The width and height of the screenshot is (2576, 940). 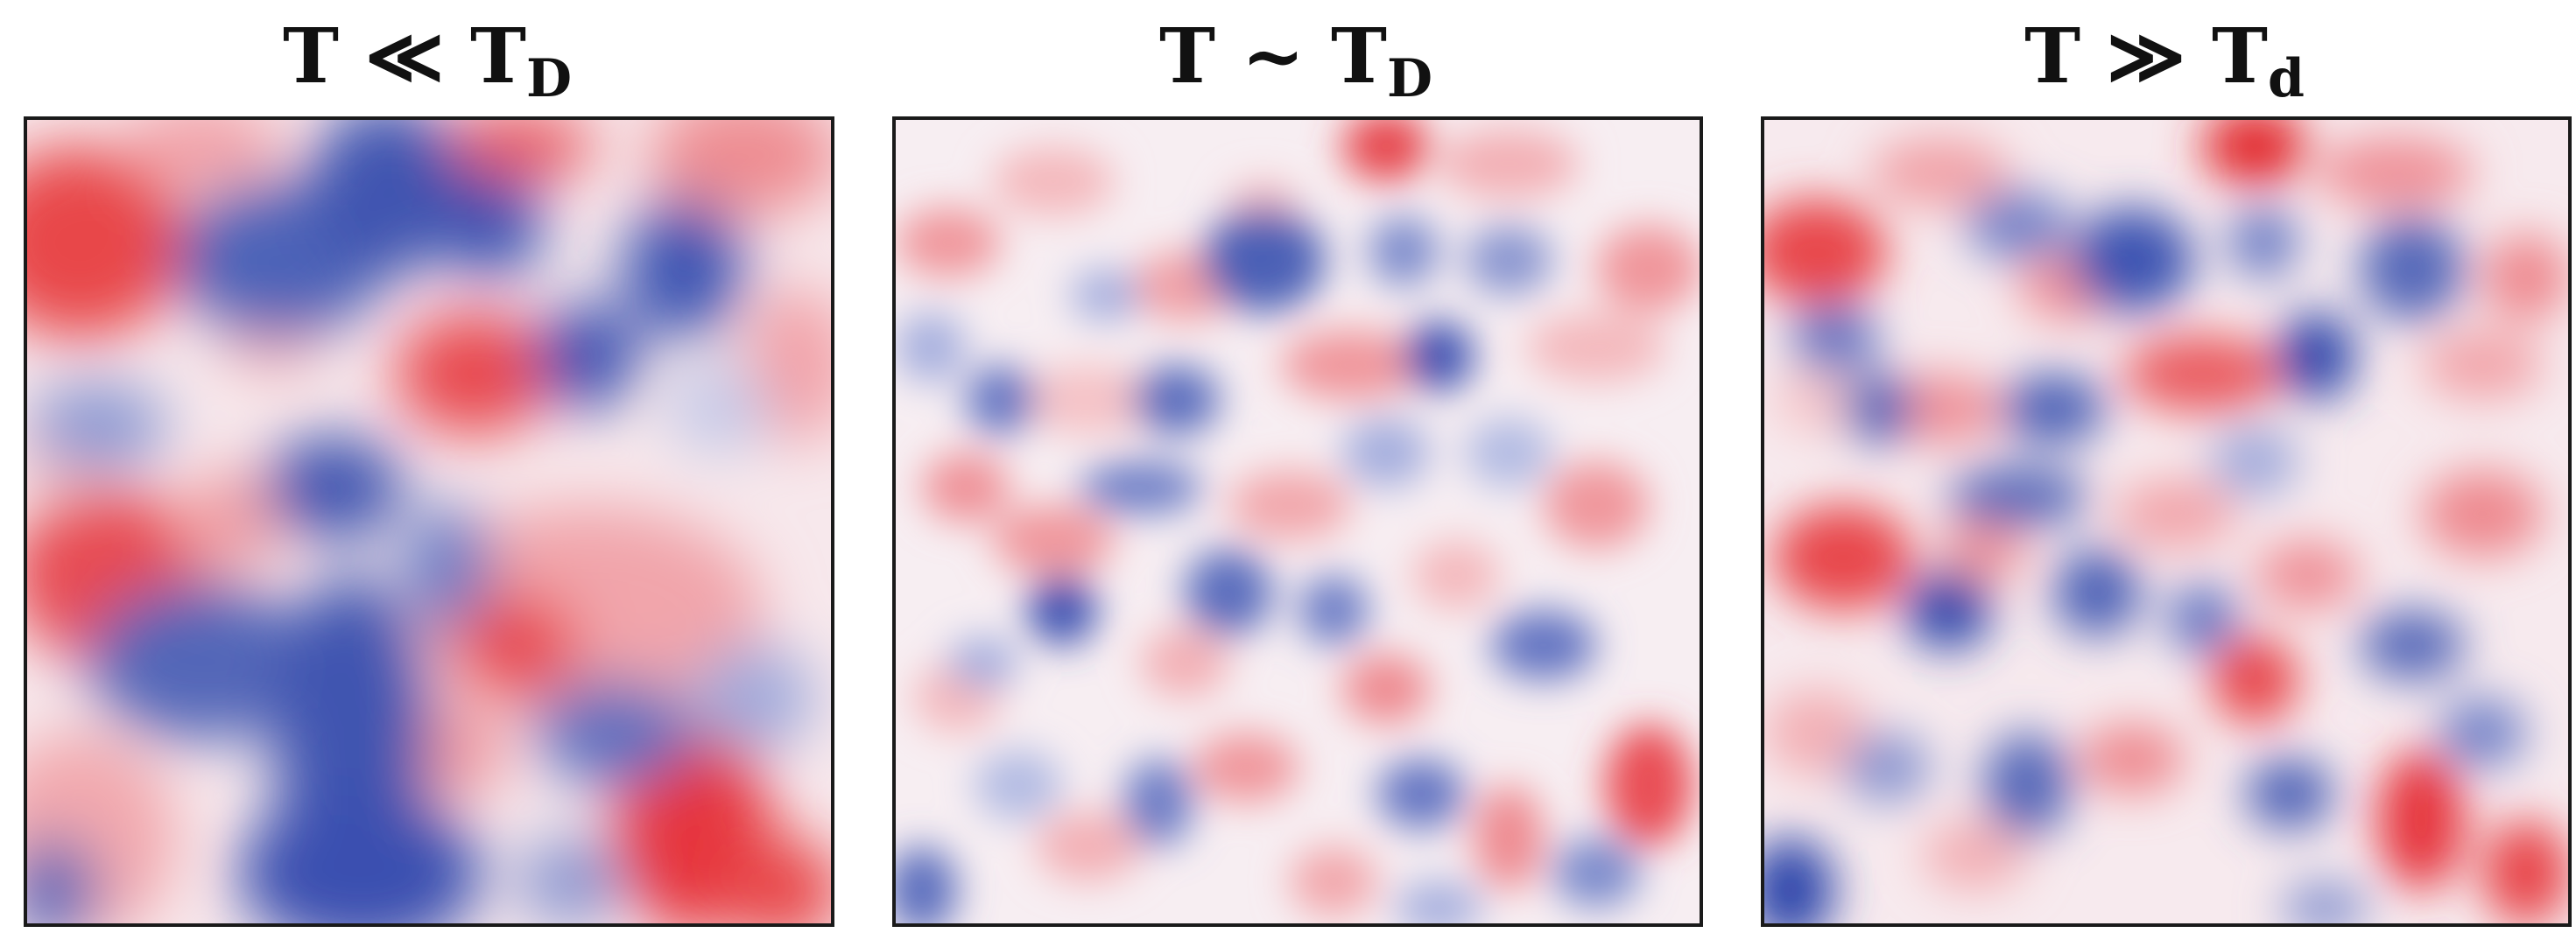 I want to click on title-subscript: d, so click(x=2286, y=78).